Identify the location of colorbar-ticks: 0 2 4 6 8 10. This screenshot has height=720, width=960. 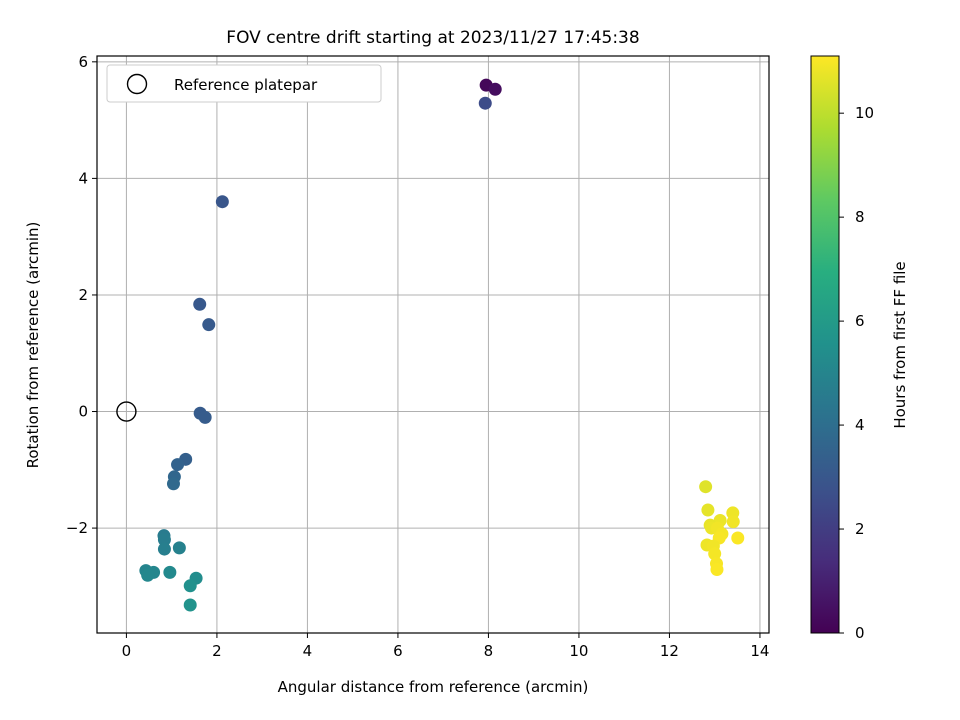
(856, 373).